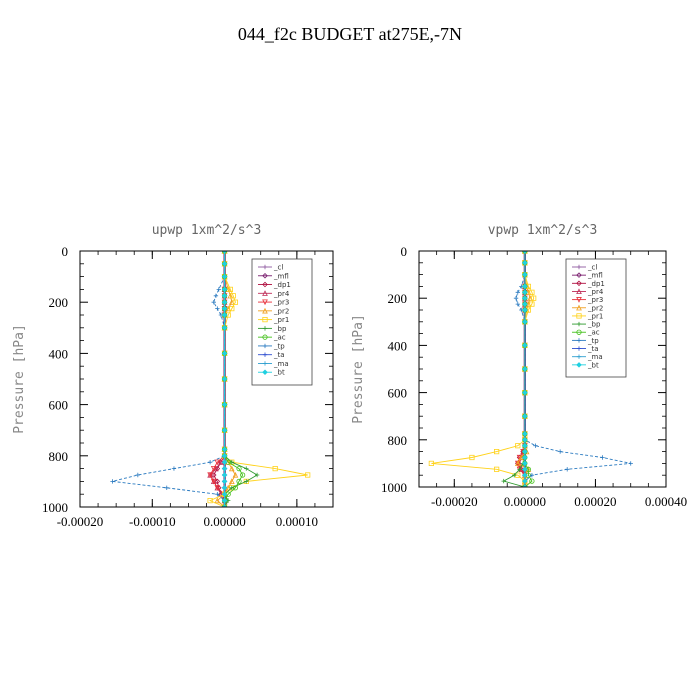 This screenshot has width=700, height=700. Describe the element at coordinates (282, 285) in the screenshot. I see `legend-label: _dp1` at that location.